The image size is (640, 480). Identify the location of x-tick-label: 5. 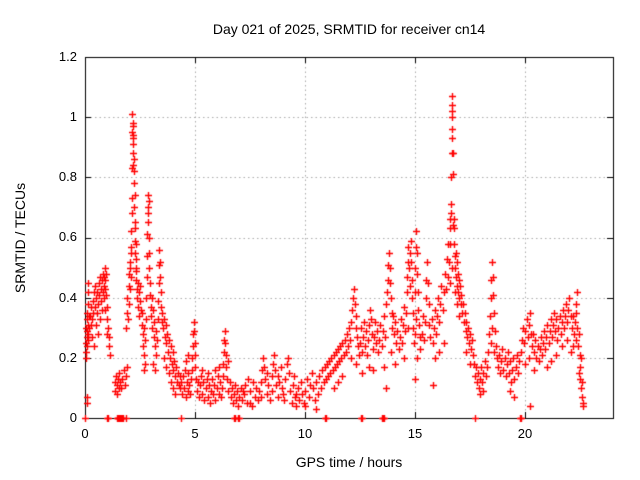
(195, 433).